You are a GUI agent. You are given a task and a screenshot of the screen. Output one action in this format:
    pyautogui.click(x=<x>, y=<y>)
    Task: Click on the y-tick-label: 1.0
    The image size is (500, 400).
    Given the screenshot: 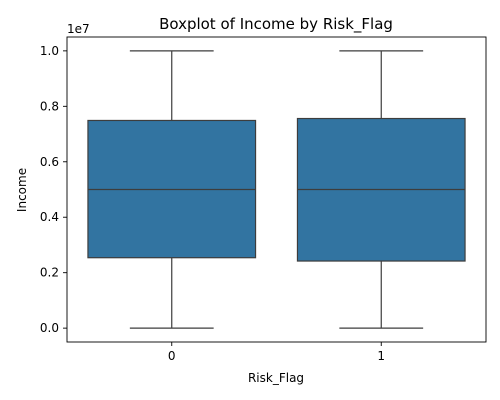 What is the action you would take?
    pyautogui.click(x=49, y=51)
    